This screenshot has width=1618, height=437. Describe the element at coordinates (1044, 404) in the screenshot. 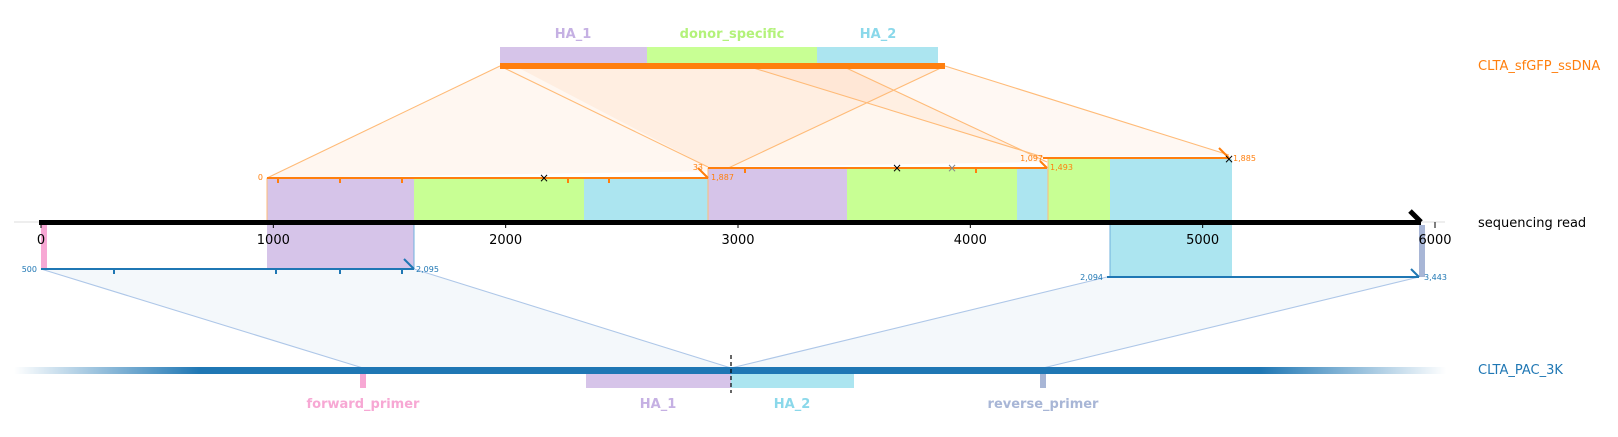

I see `target-feature-reverse-primer-label: reverse_primer` at that location.